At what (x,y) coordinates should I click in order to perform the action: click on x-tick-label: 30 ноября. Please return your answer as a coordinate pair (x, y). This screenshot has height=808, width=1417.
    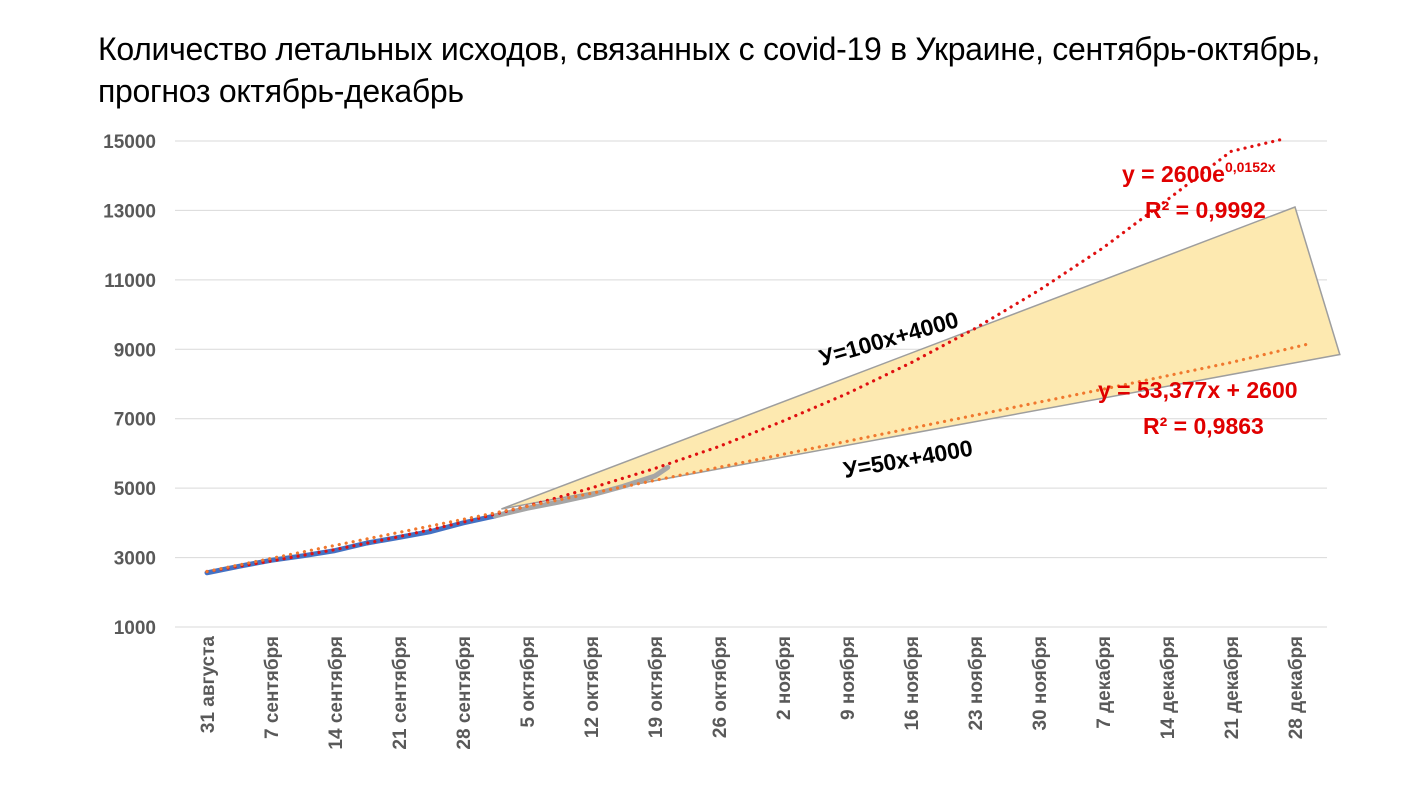
    Looking at the image, I should click on (1040, 683).